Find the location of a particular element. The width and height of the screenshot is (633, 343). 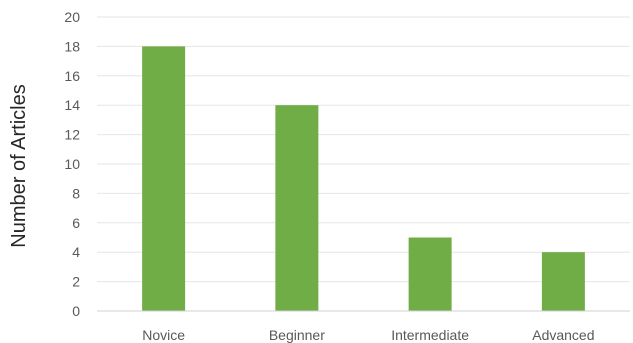

y-tick-label: 8 is located at coordinates (76, 193).